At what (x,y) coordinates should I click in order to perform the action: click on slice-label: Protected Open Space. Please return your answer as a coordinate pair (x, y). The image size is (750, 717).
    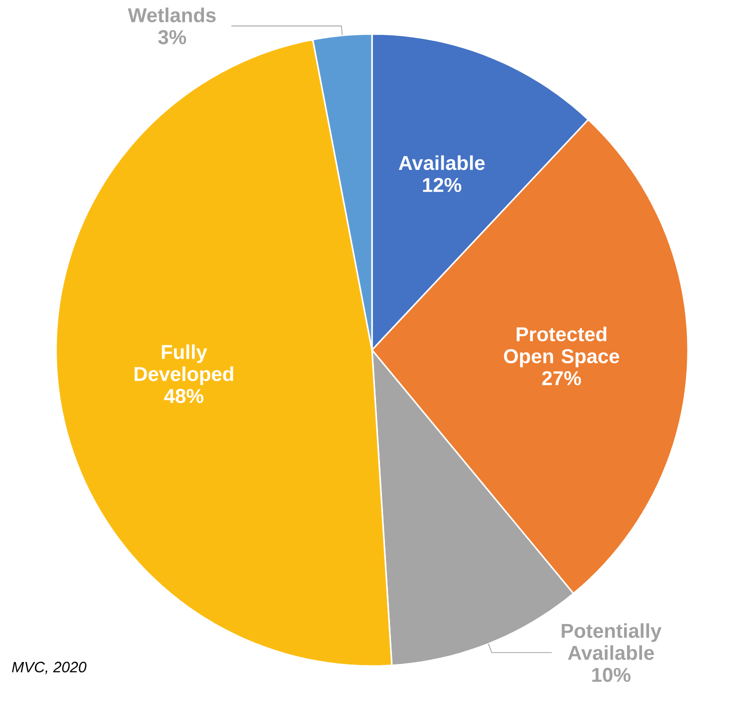
    Looking at the image, I should click on (562, 347).